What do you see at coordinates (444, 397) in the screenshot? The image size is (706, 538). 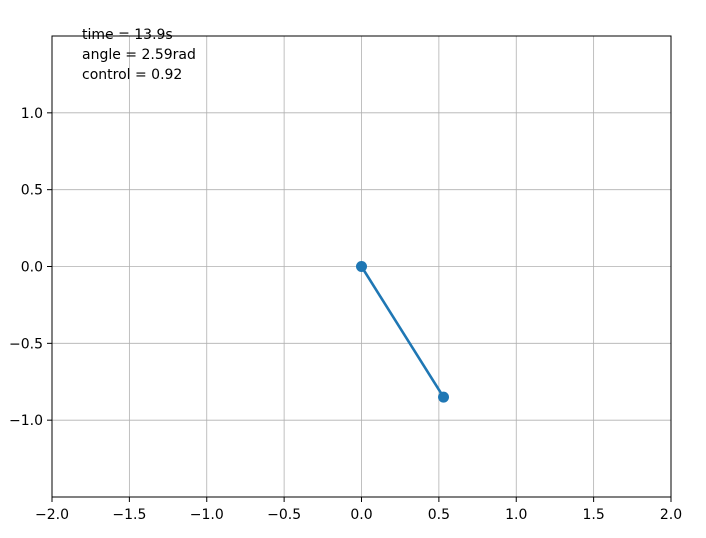 I see `bob-point` at bounding box center [444, 397].